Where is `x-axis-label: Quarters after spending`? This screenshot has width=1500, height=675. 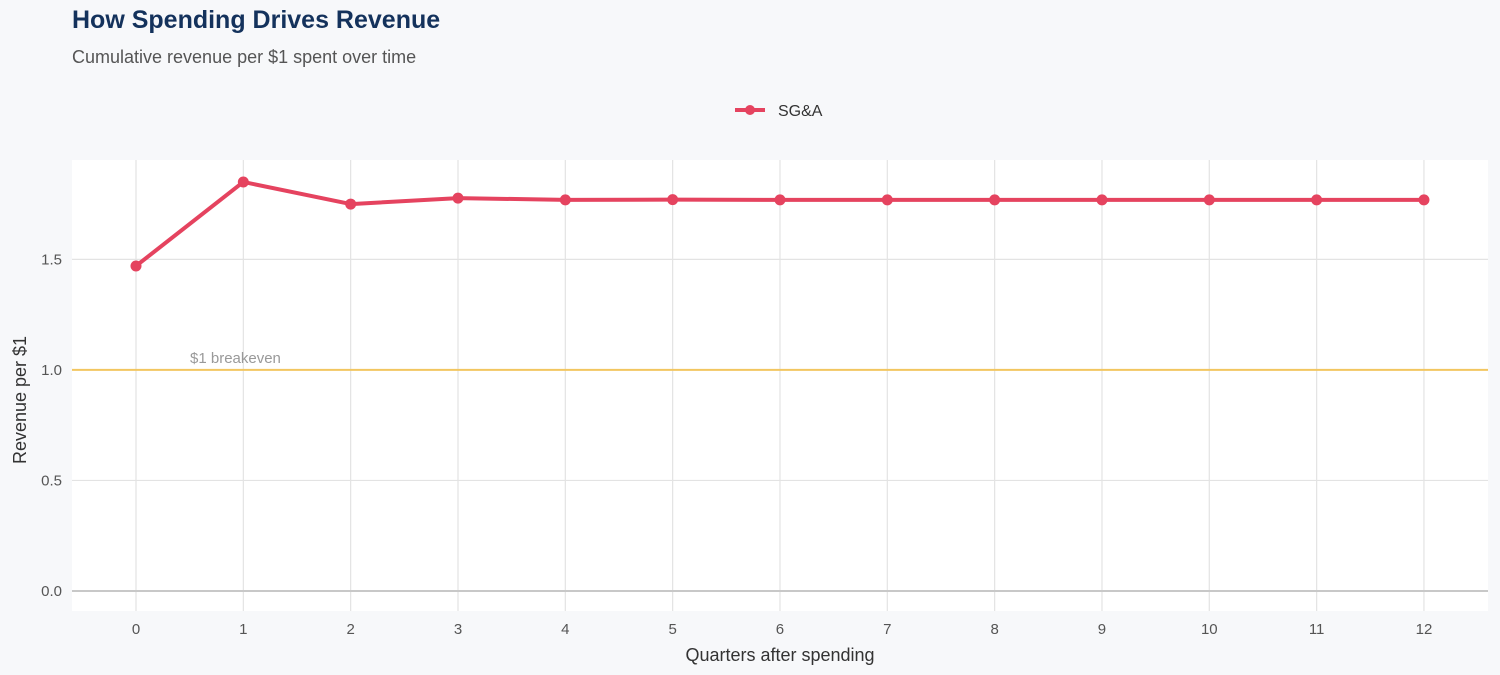 x-axis-label: Quarters after spending is located at coordinates (779, 655).